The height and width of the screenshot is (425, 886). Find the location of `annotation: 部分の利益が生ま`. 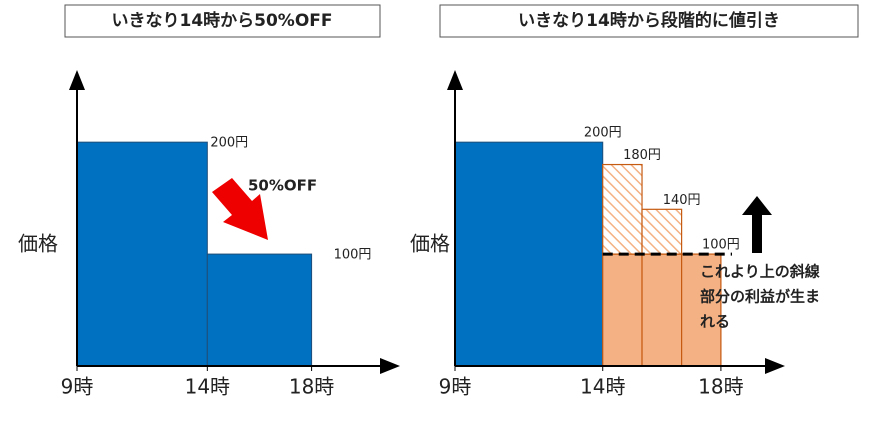

annotation: 部分の利益が生ま is located at coordinates (760, 297).